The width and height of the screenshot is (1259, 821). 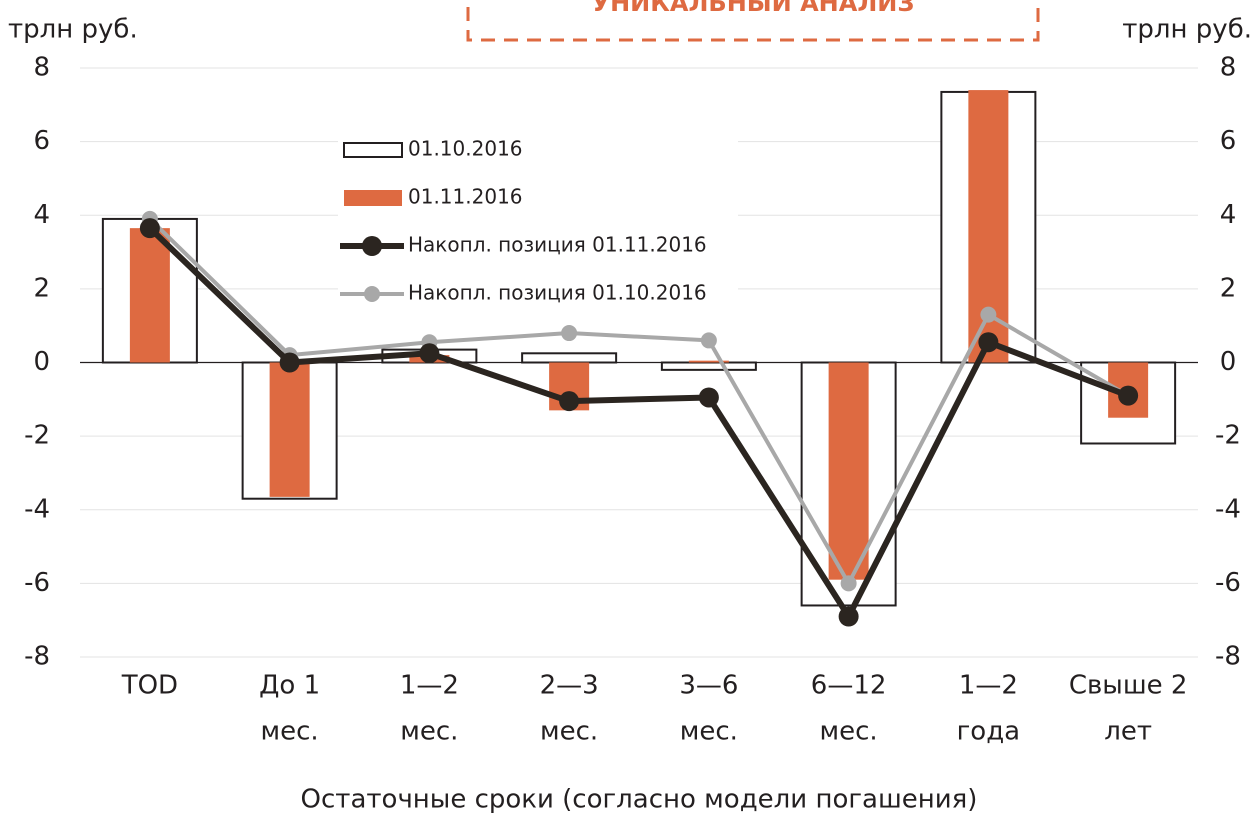 What do you see at coordinates (465, 149) in the screenshot?
I see `legend-label: 01.10.2016` at bounding box center [465, 149].